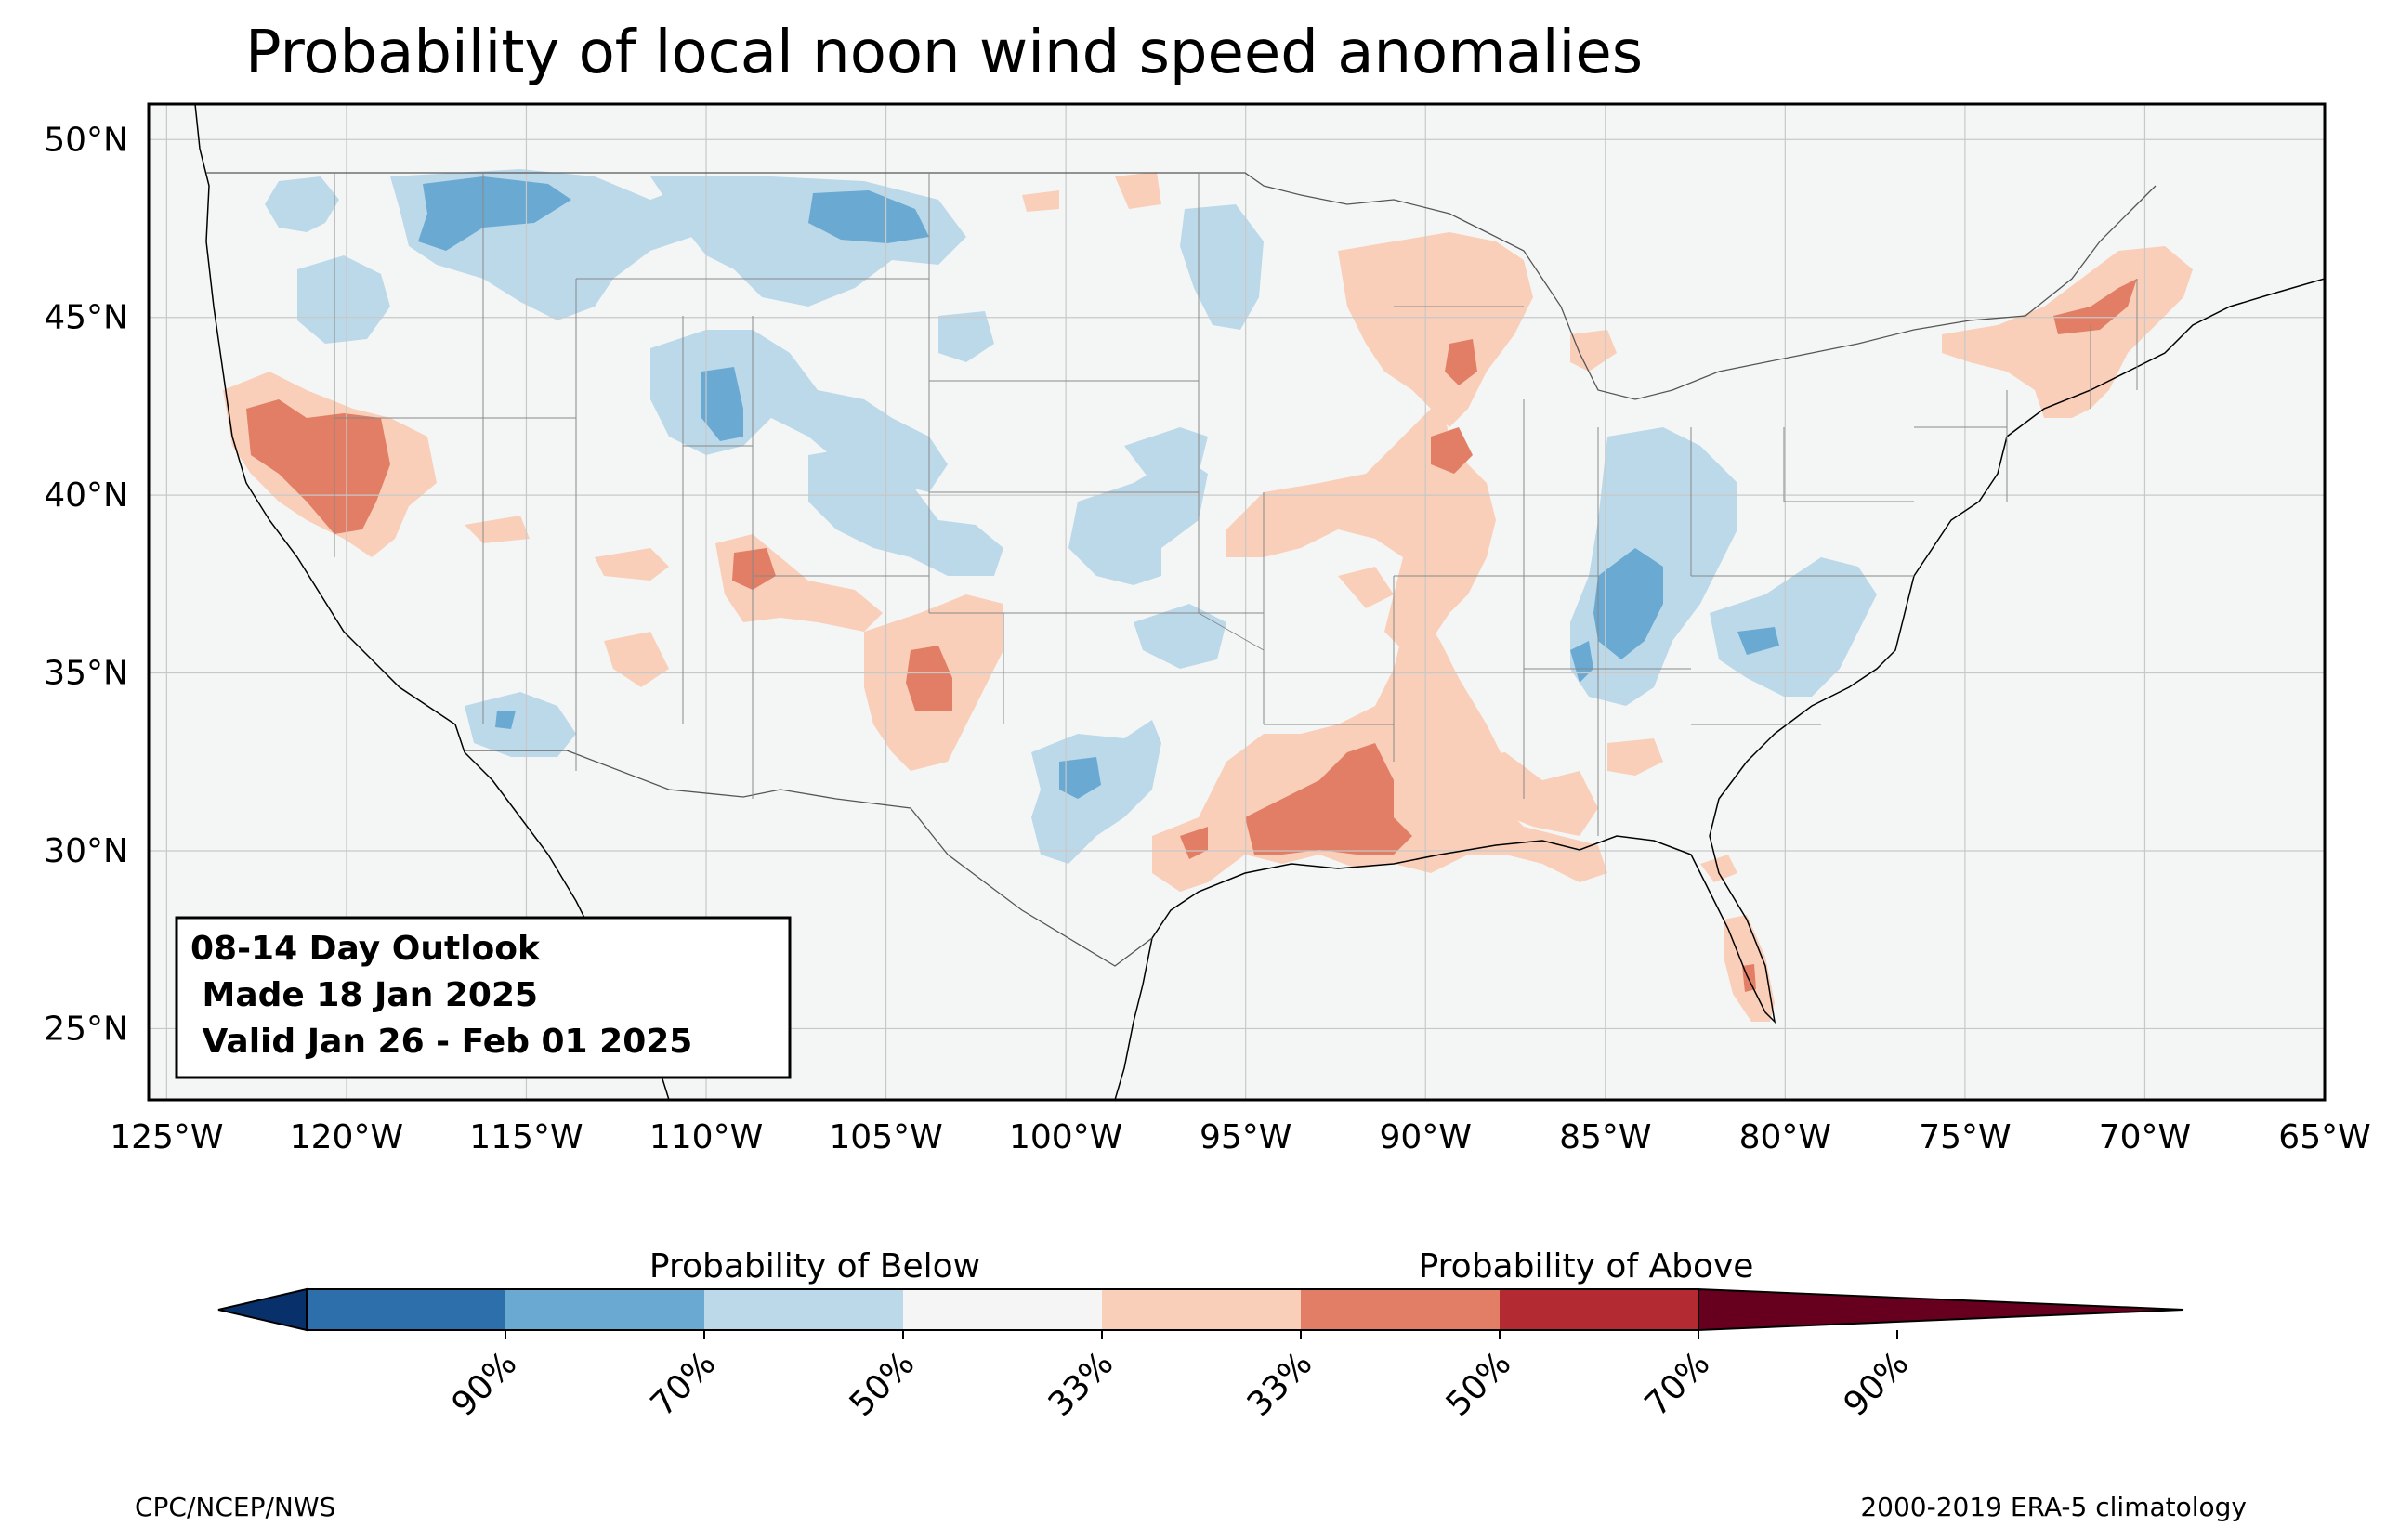  I want to click on info-line-valid: Valid Jan 26 - Feb 01 2025, so click(441, 1042).